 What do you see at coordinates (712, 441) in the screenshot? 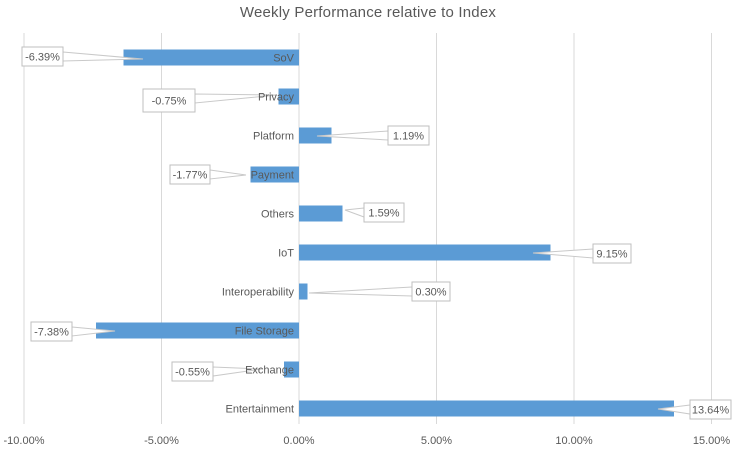
I see `x-tick-label: 15.00%` at bounding box center [712, 441].